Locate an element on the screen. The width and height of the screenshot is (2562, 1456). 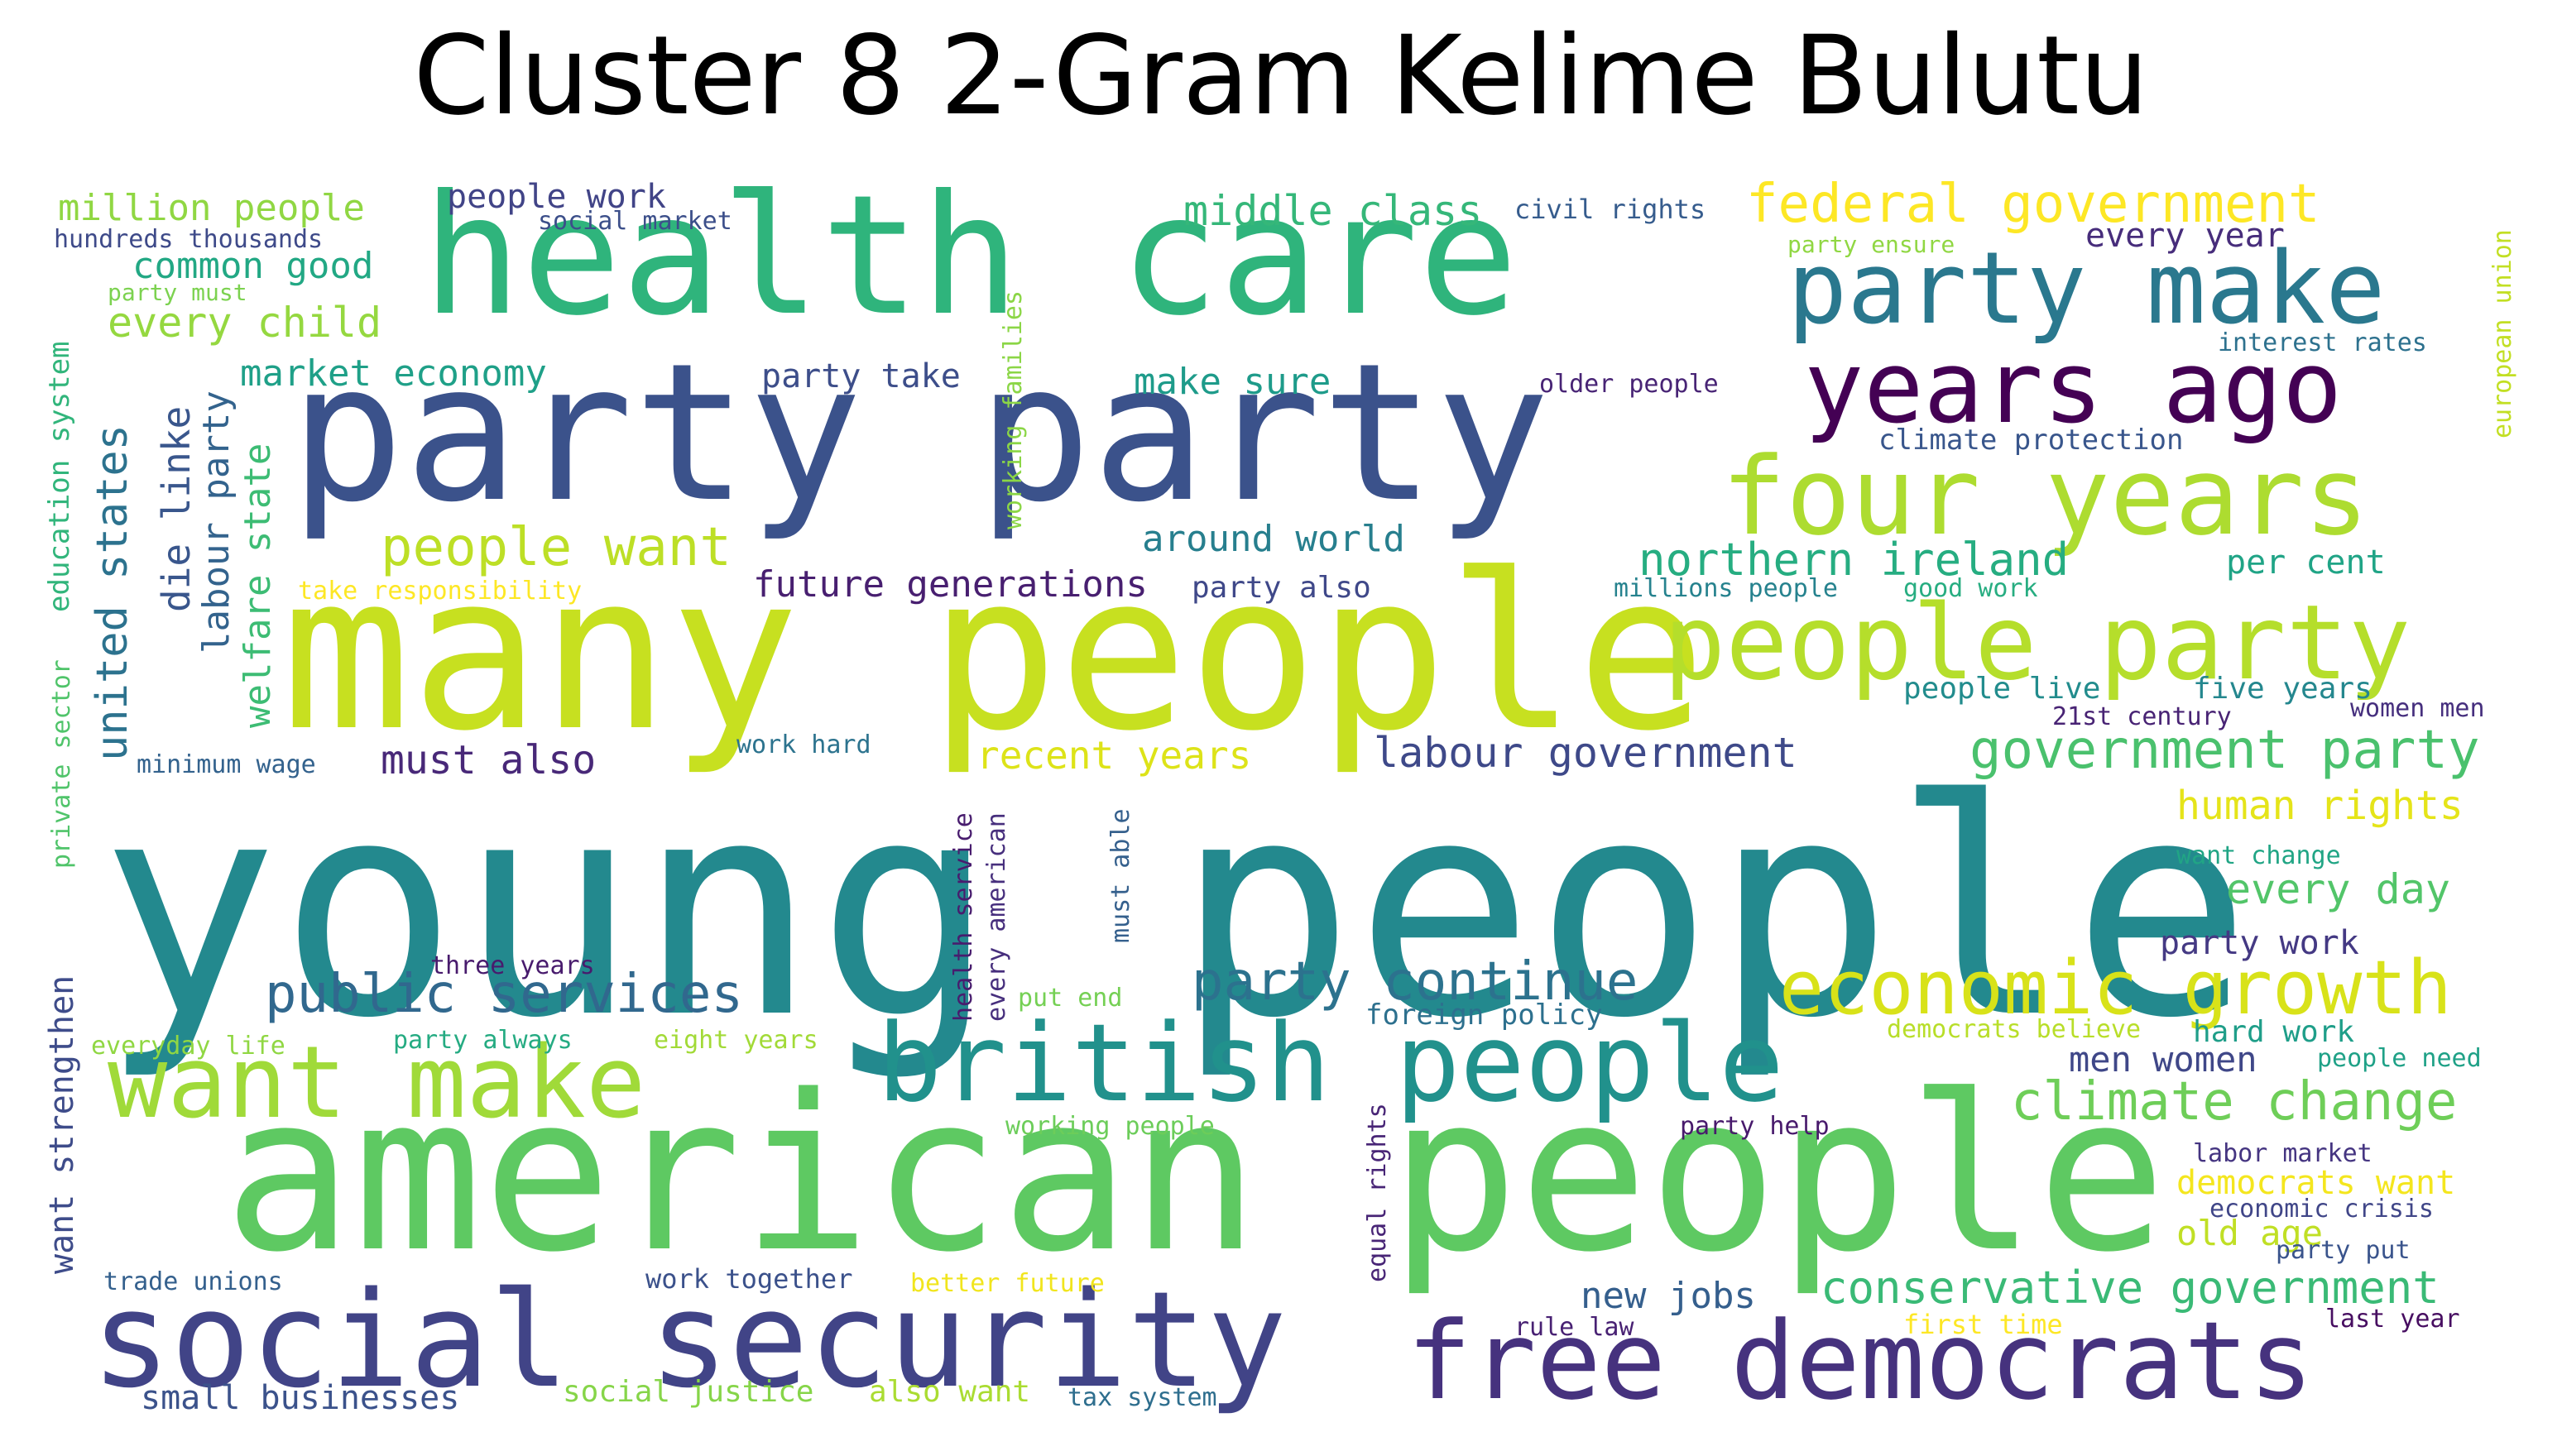
word-democrats-want: democrats want is located at coordinates (2316, 1183).